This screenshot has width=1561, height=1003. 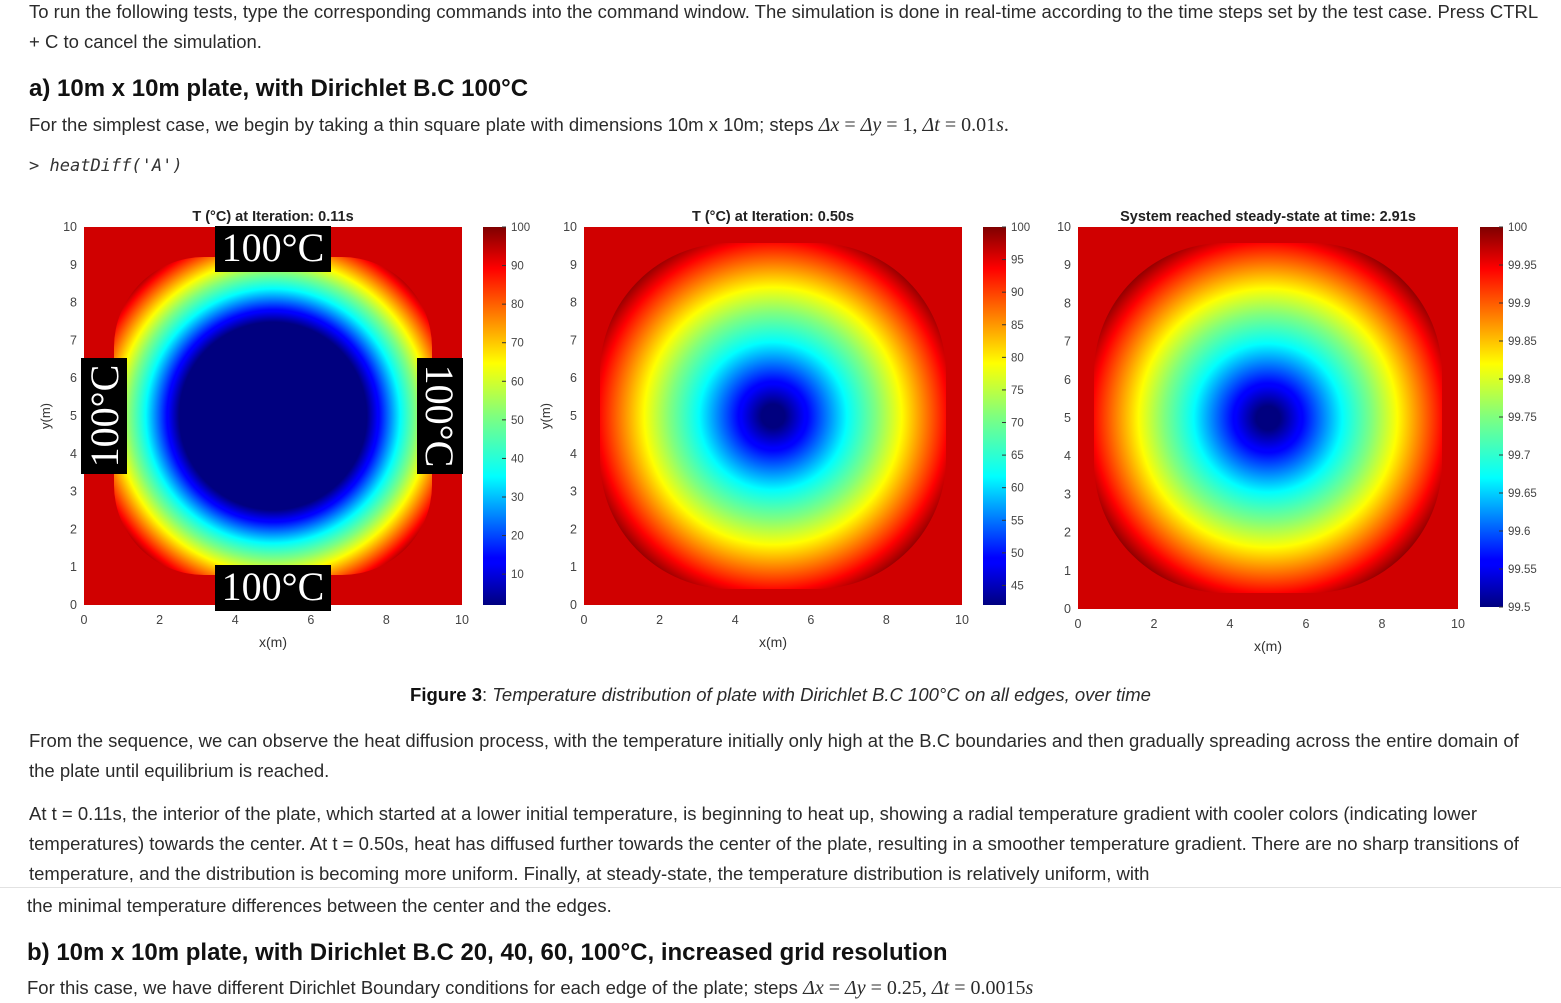 I want to click on colorbar-tick-label: 99.7, so click(x=1519, y=456).